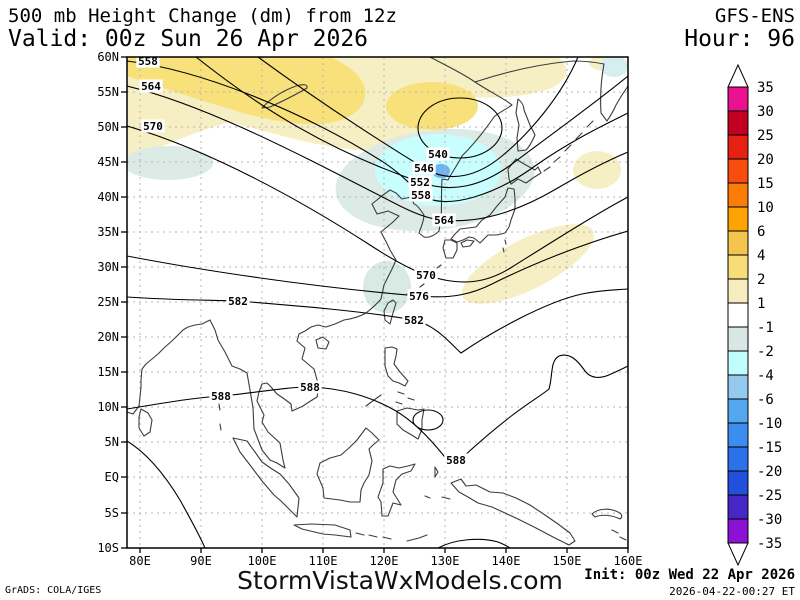 This screenshot has height=600, width=800. What do you see at coordinates (284, 96) in the screenshot?
I see `lake-baikal` at bounding box center [284, 96].